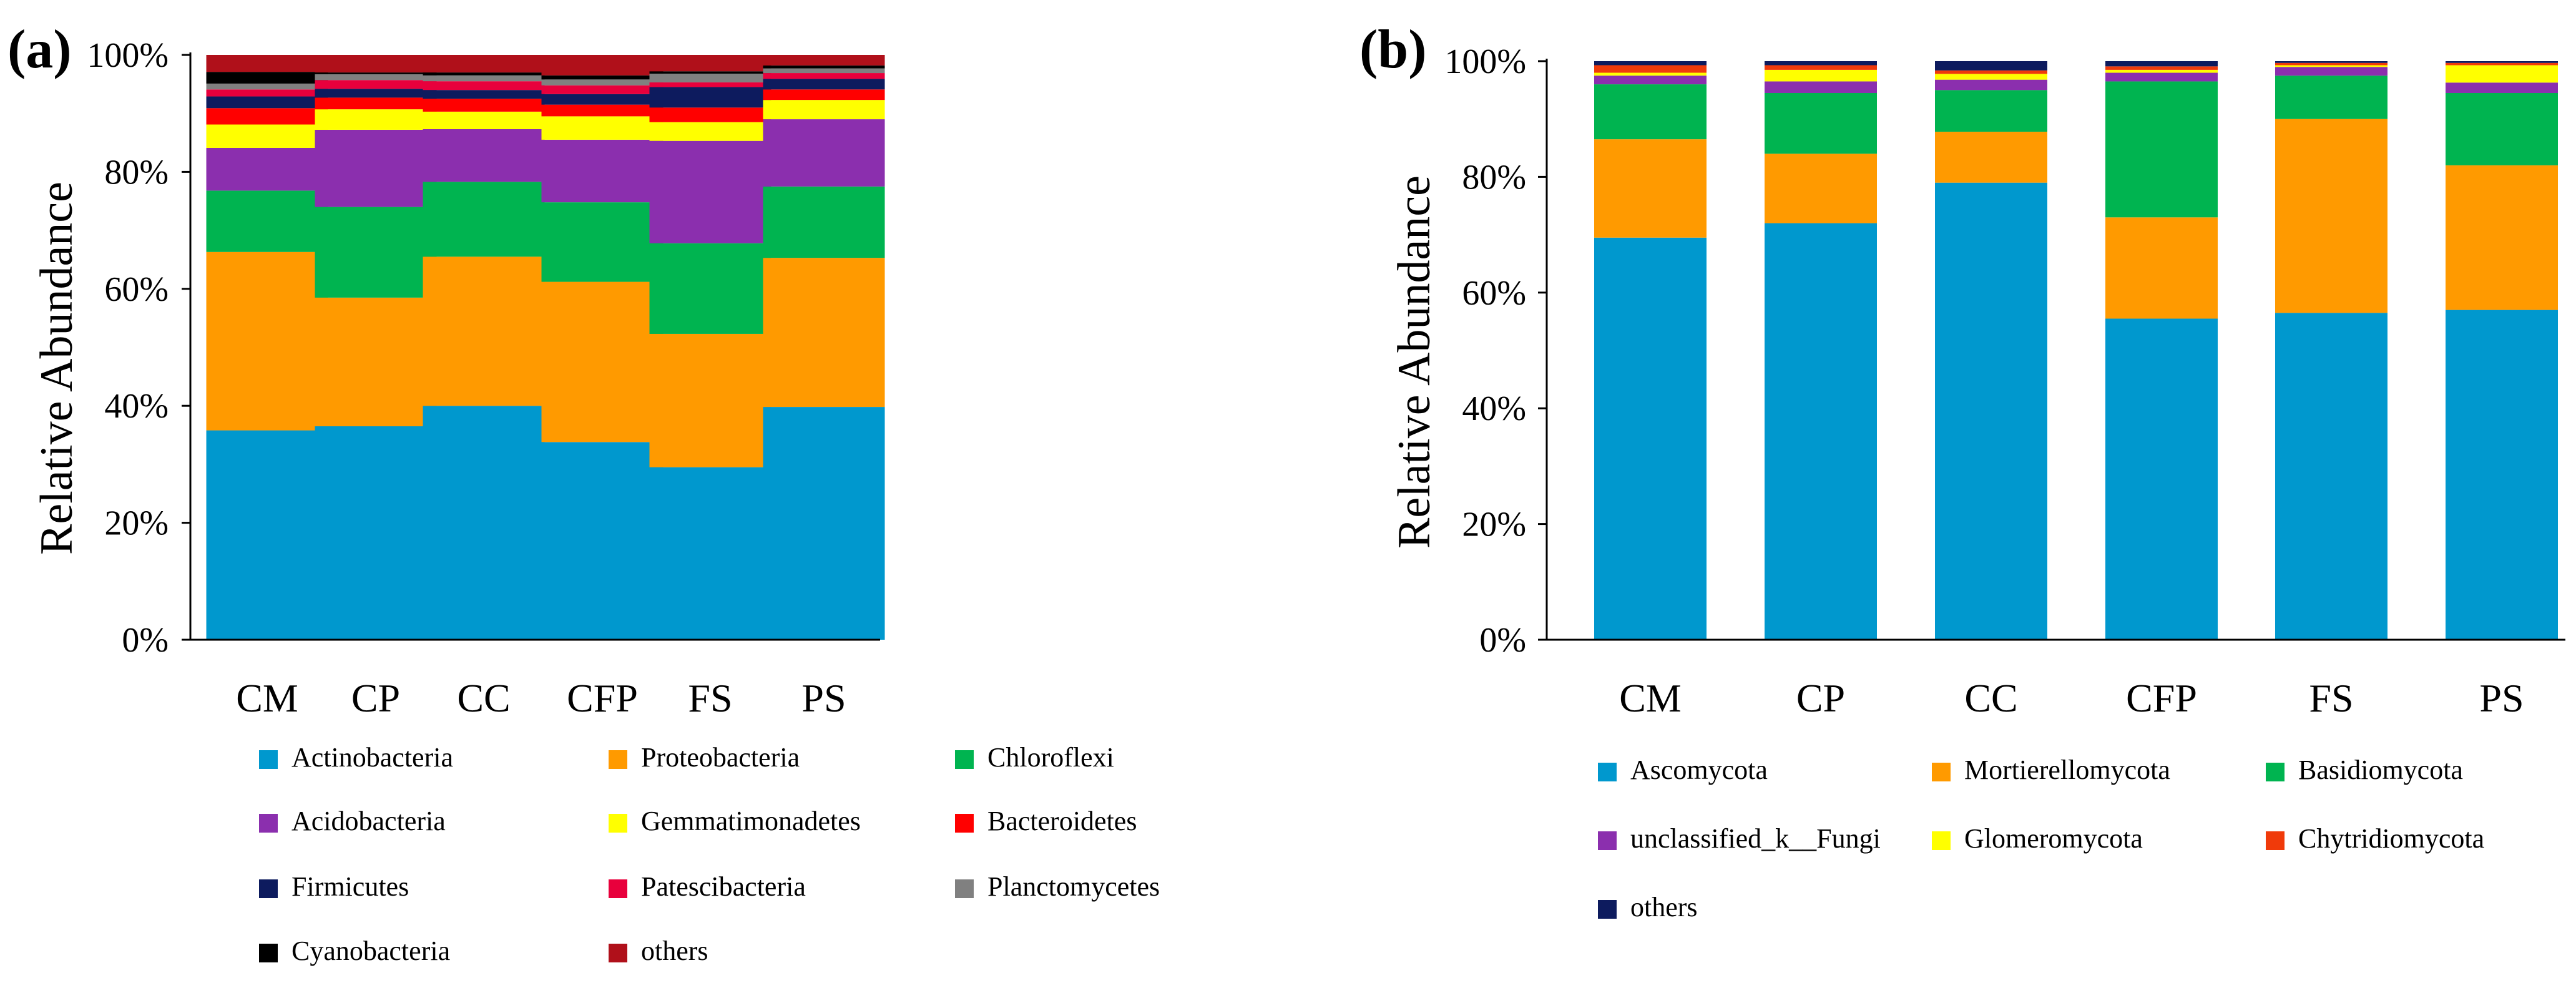 This screenshot has height=988, width=2576. I want to click on panel-a-segment-ps-patescibacteria, so click(824, 76).